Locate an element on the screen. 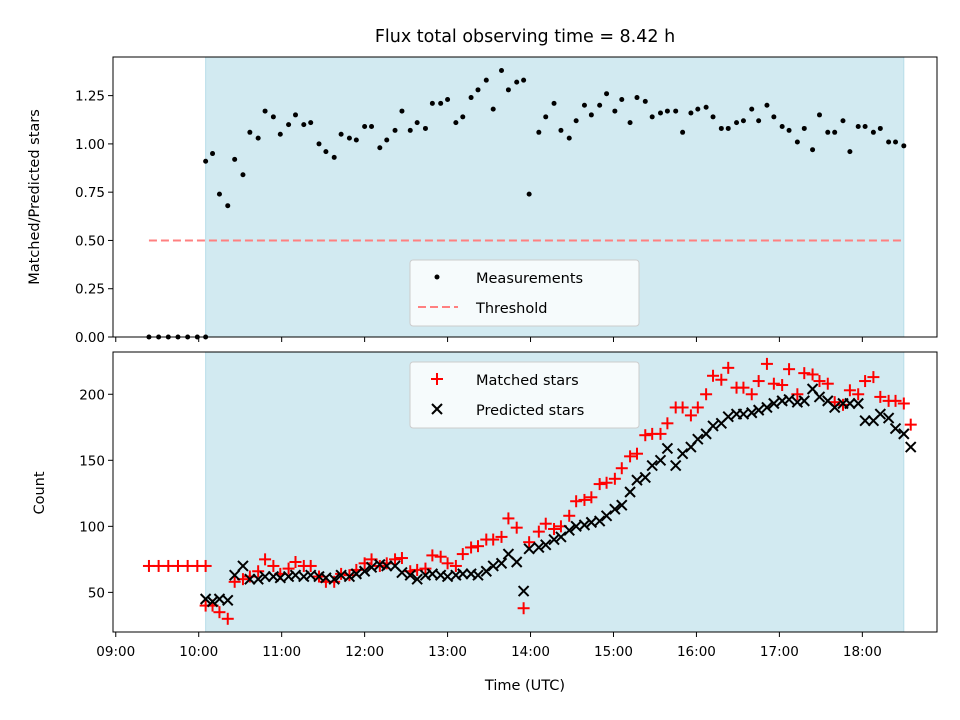 The height and width of the screenshot is (720, 960). x-axis-label: Time (UTC) is located at coordinates (524, 686).